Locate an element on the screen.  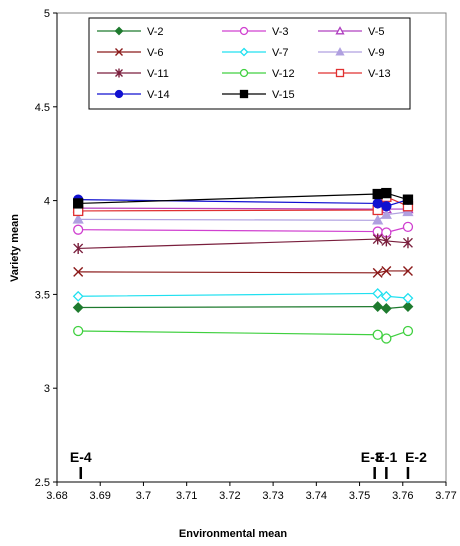
legend-label: V-15 is located at coordinates (283, 95).